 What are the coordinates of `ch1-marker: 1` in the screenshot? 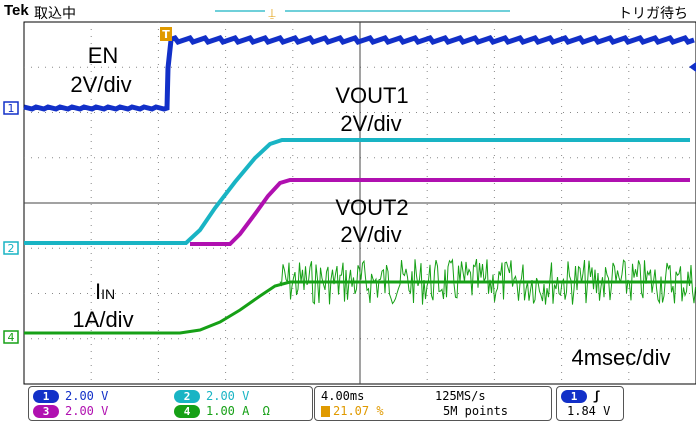 It's located at (11, 108).